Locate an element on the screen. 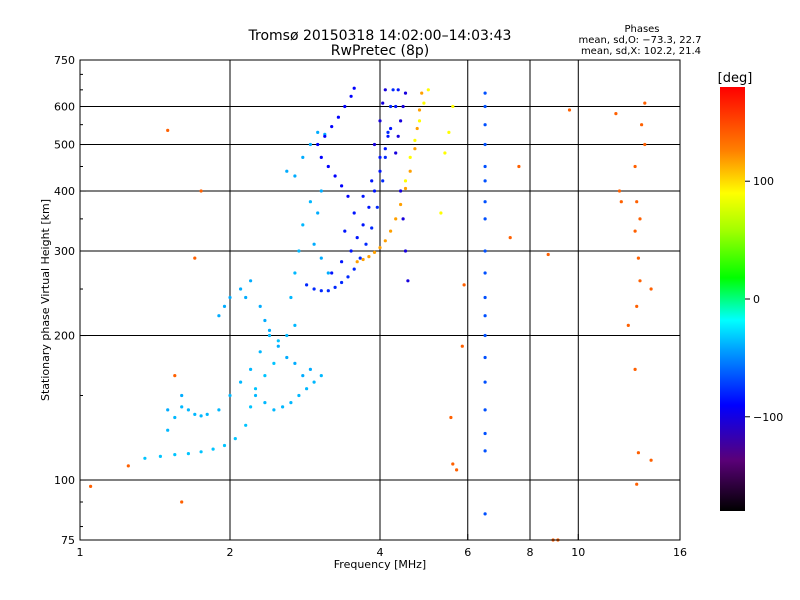 The height and width of the screenshot is (600, 800). x-tick-label: 4 is located at coordinates (380, 552).